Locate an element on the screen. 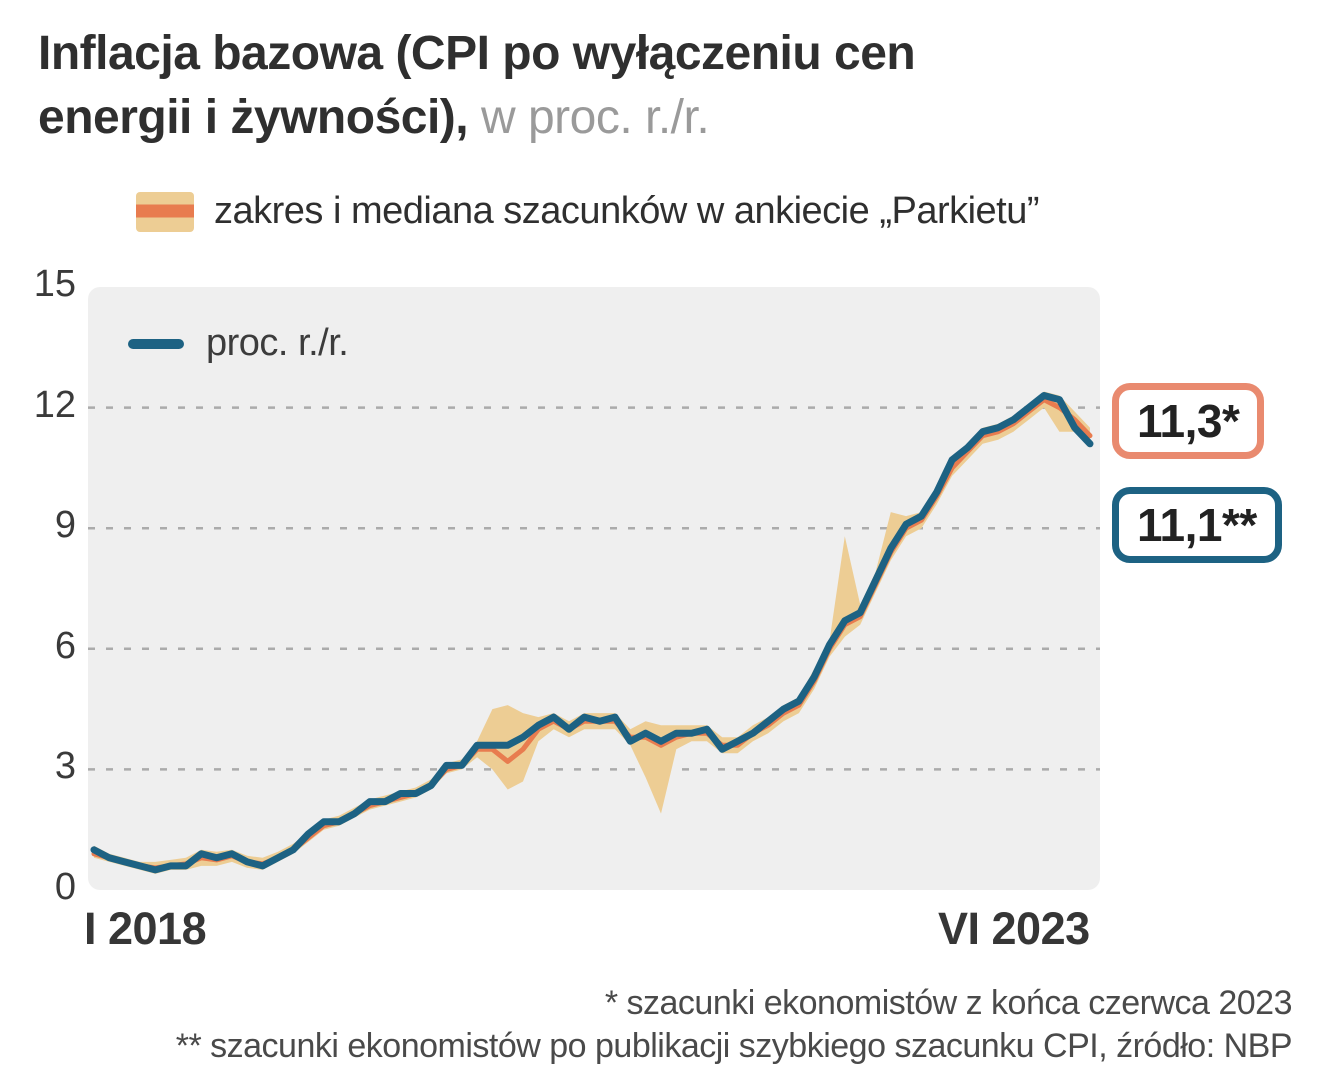  estimate-badge: 11,3* is located at coordinates (1188, 421).